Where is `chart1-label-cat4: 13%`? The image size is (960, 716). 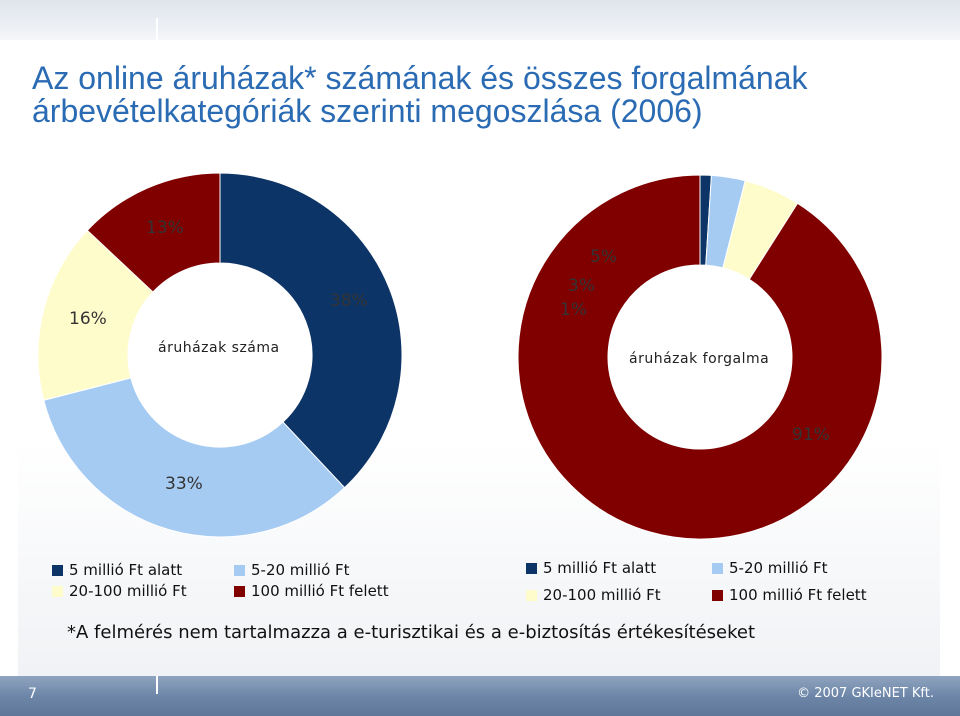 chart1-label-cat4: 13% is located at coordinates (165, 228).